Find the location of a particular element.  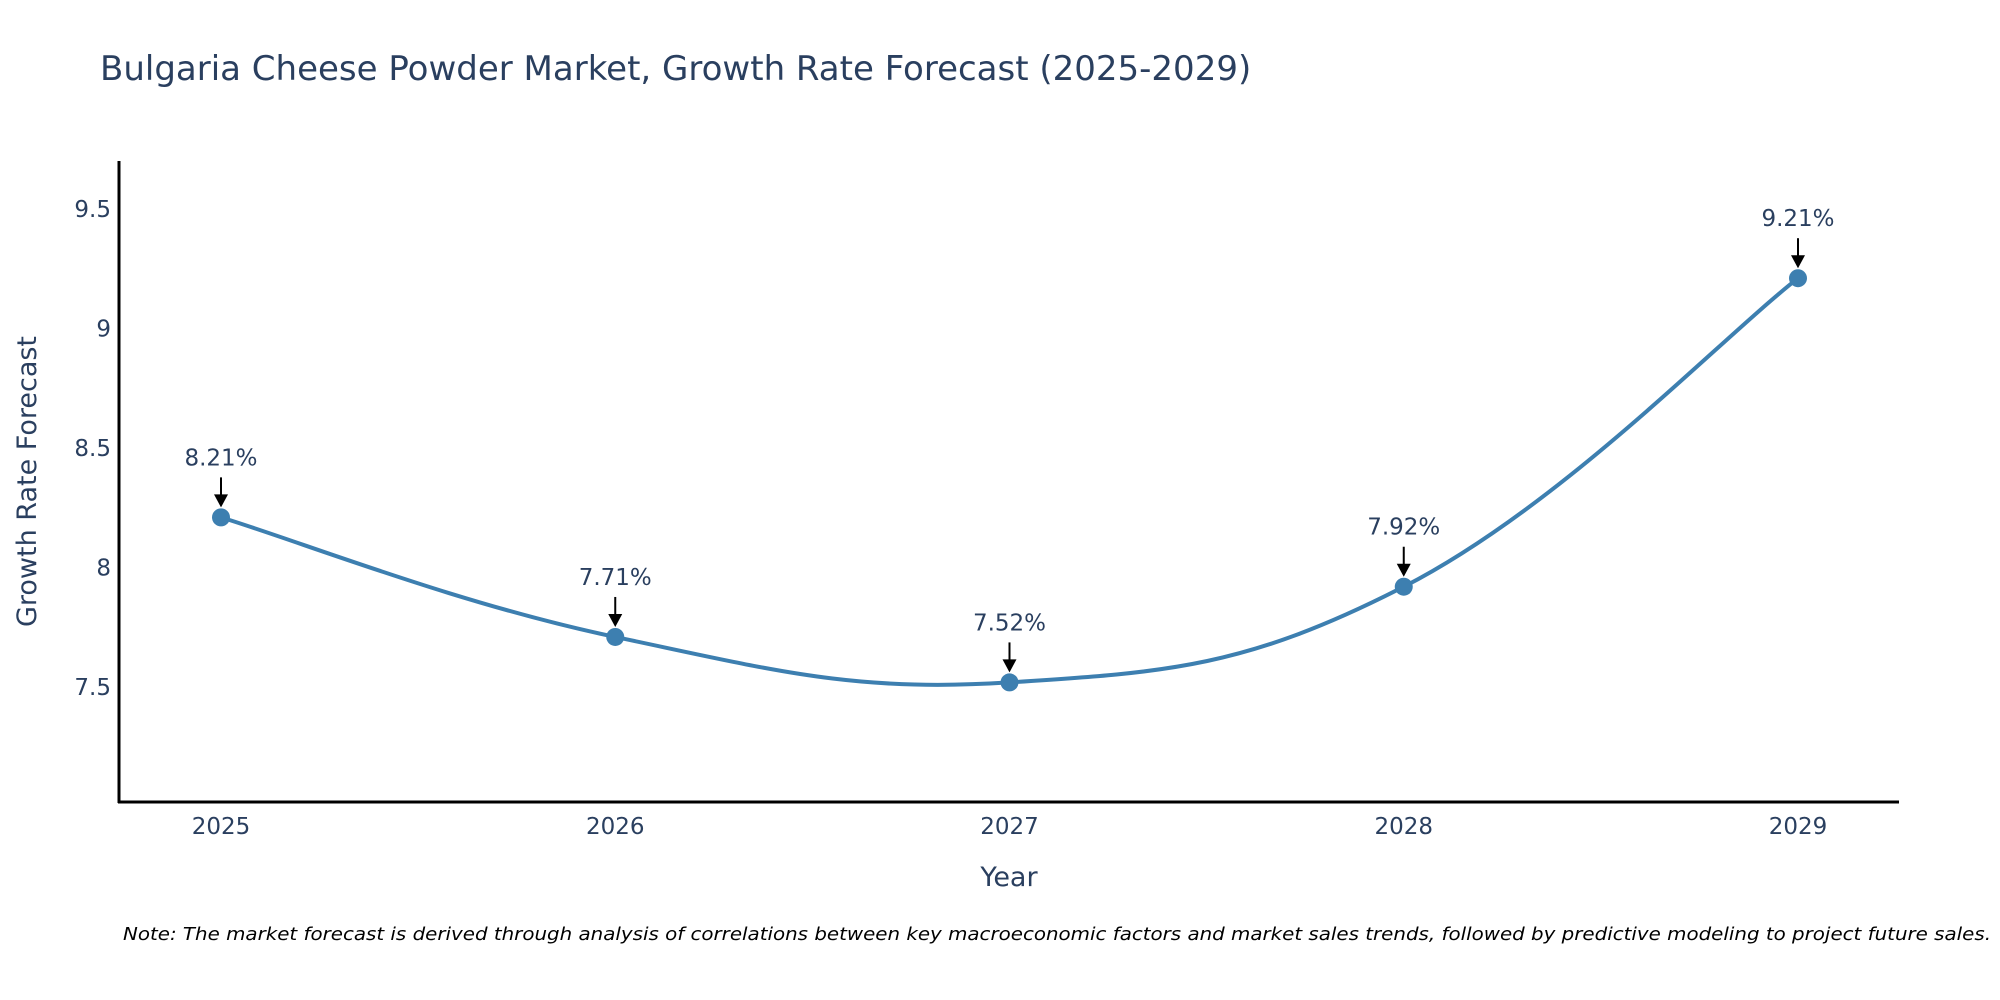

data-label-2027: 7.52% is located at coordinates (1009, 623).